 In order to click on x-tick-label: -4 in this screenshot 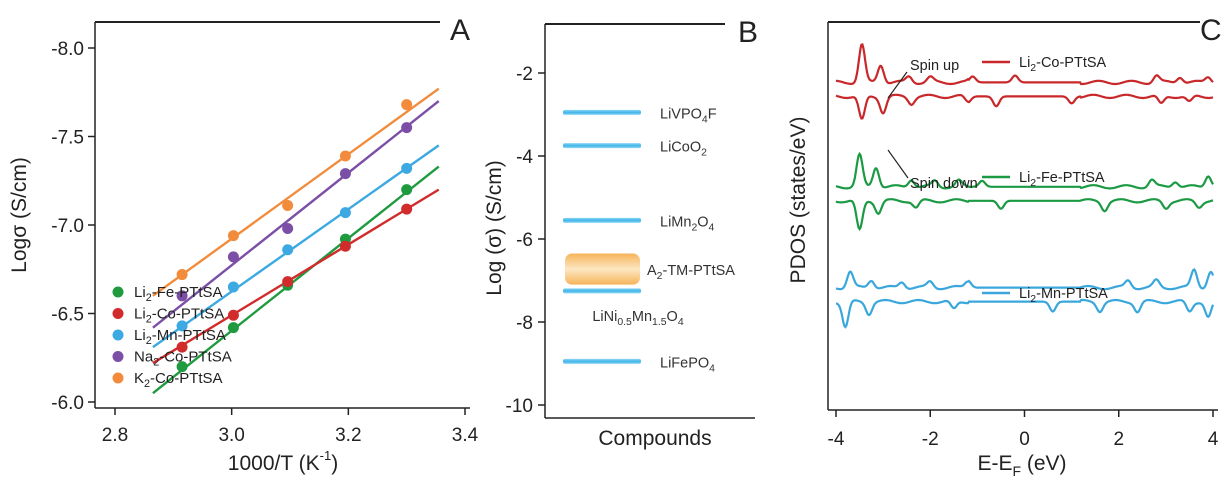, I will do `click(836, 439)`.